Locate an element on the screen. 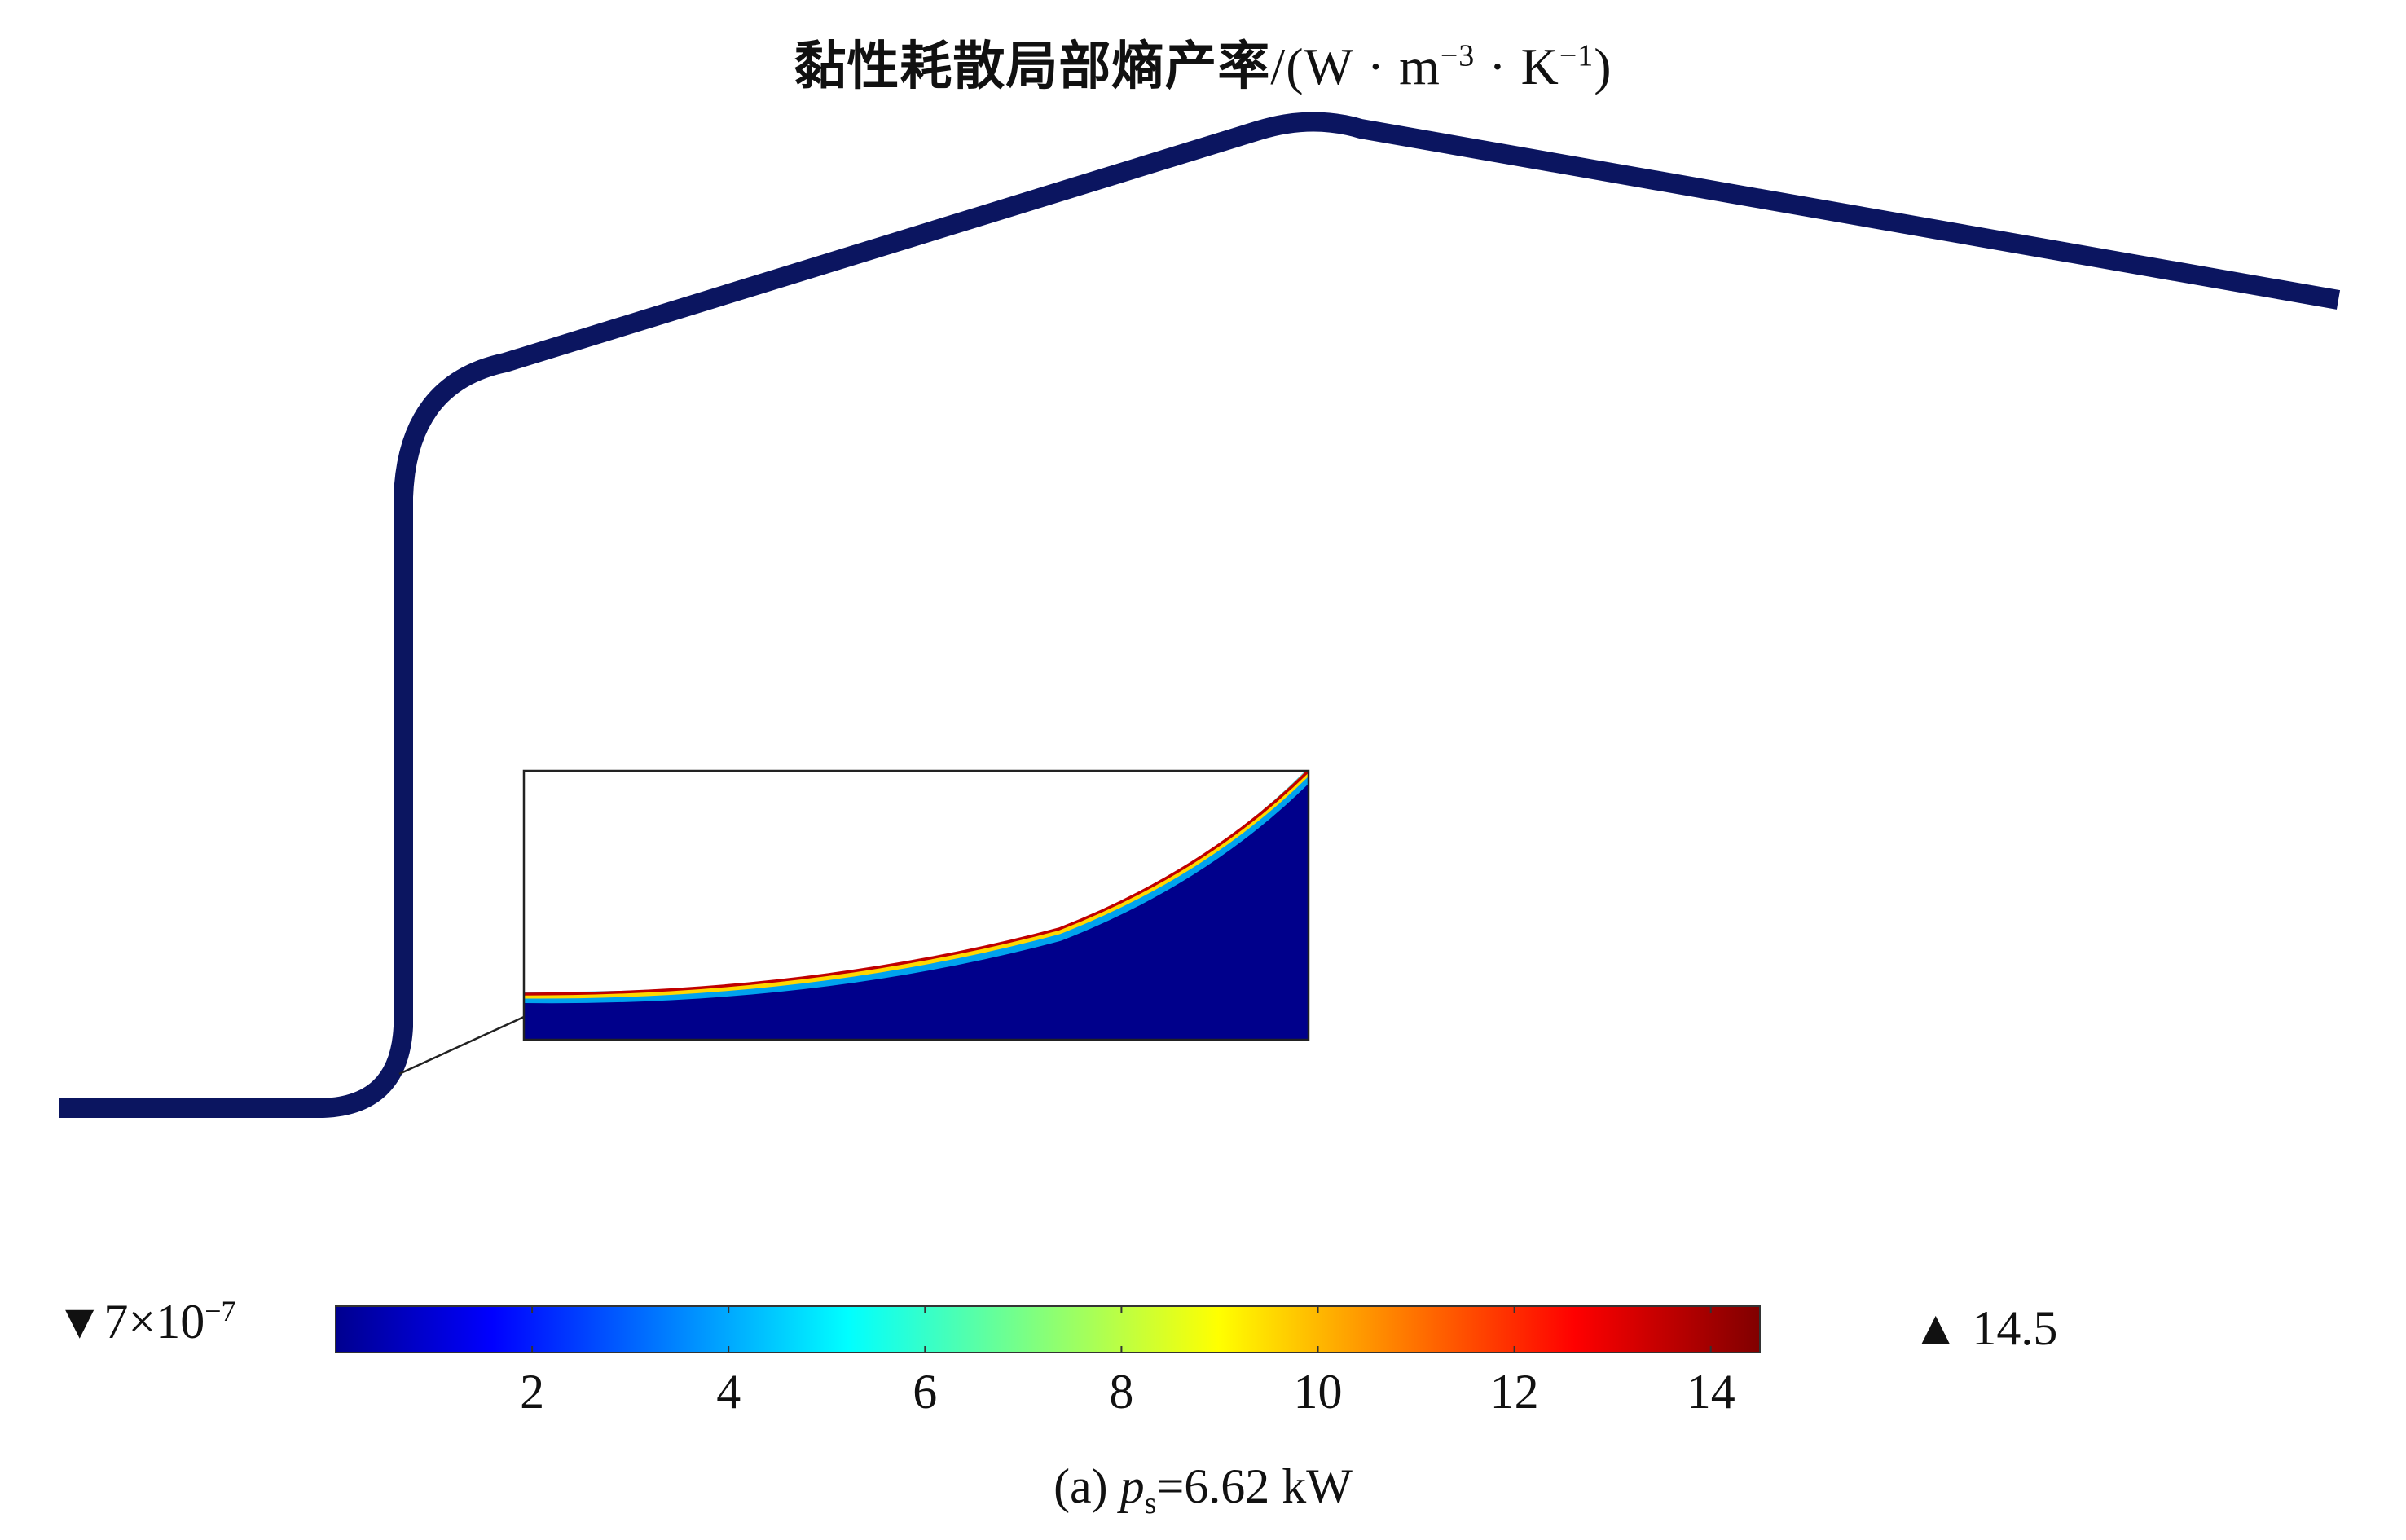 The image size is (2406, 1540). inset-field-region is located at coordinates (917, 905).